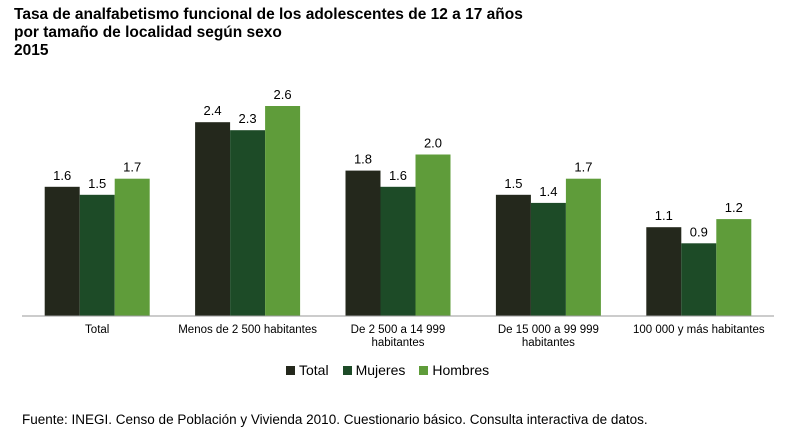  What do you see at coordinates (398, 175) in the screenshot?
I see `data-label-mujeres-2: 1.6` at bounding box center [398, 175].